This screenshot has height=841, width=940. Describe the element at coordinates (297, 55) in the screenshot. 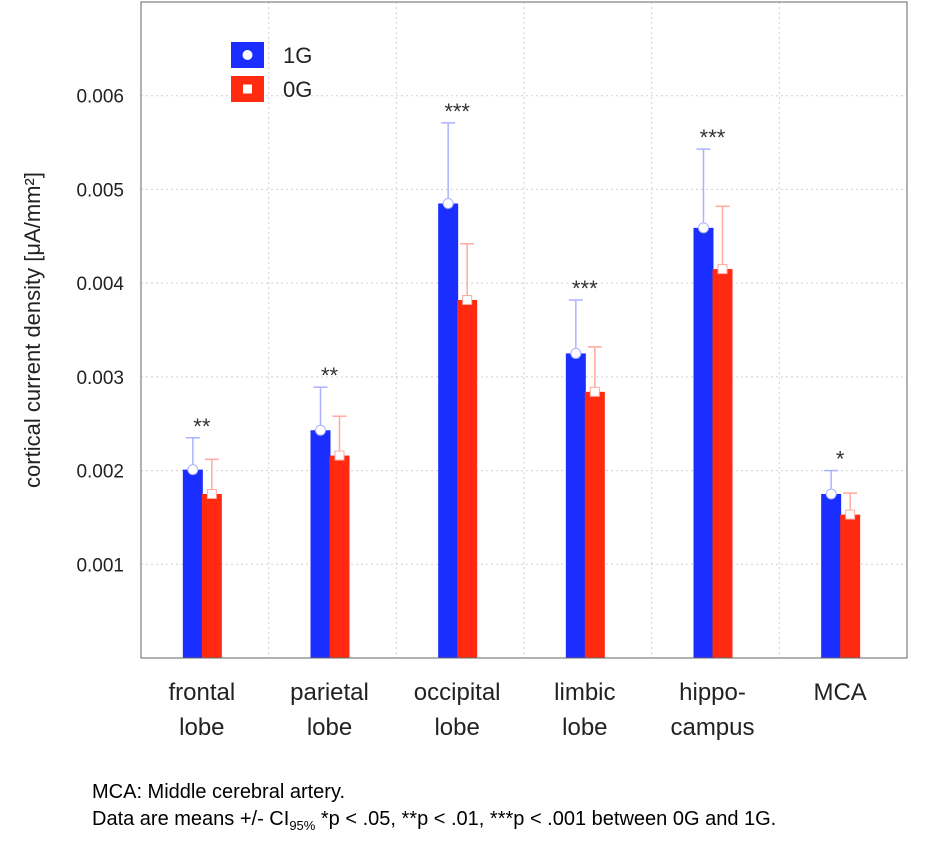

I see `legend-label-1g: 1G` at that location.